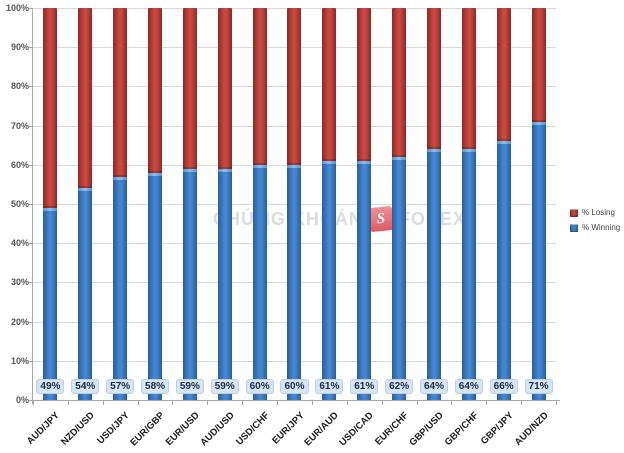 The image size is (624, 453). I want to click on chart-legend: % Losing % Winning, so click(595, 223).